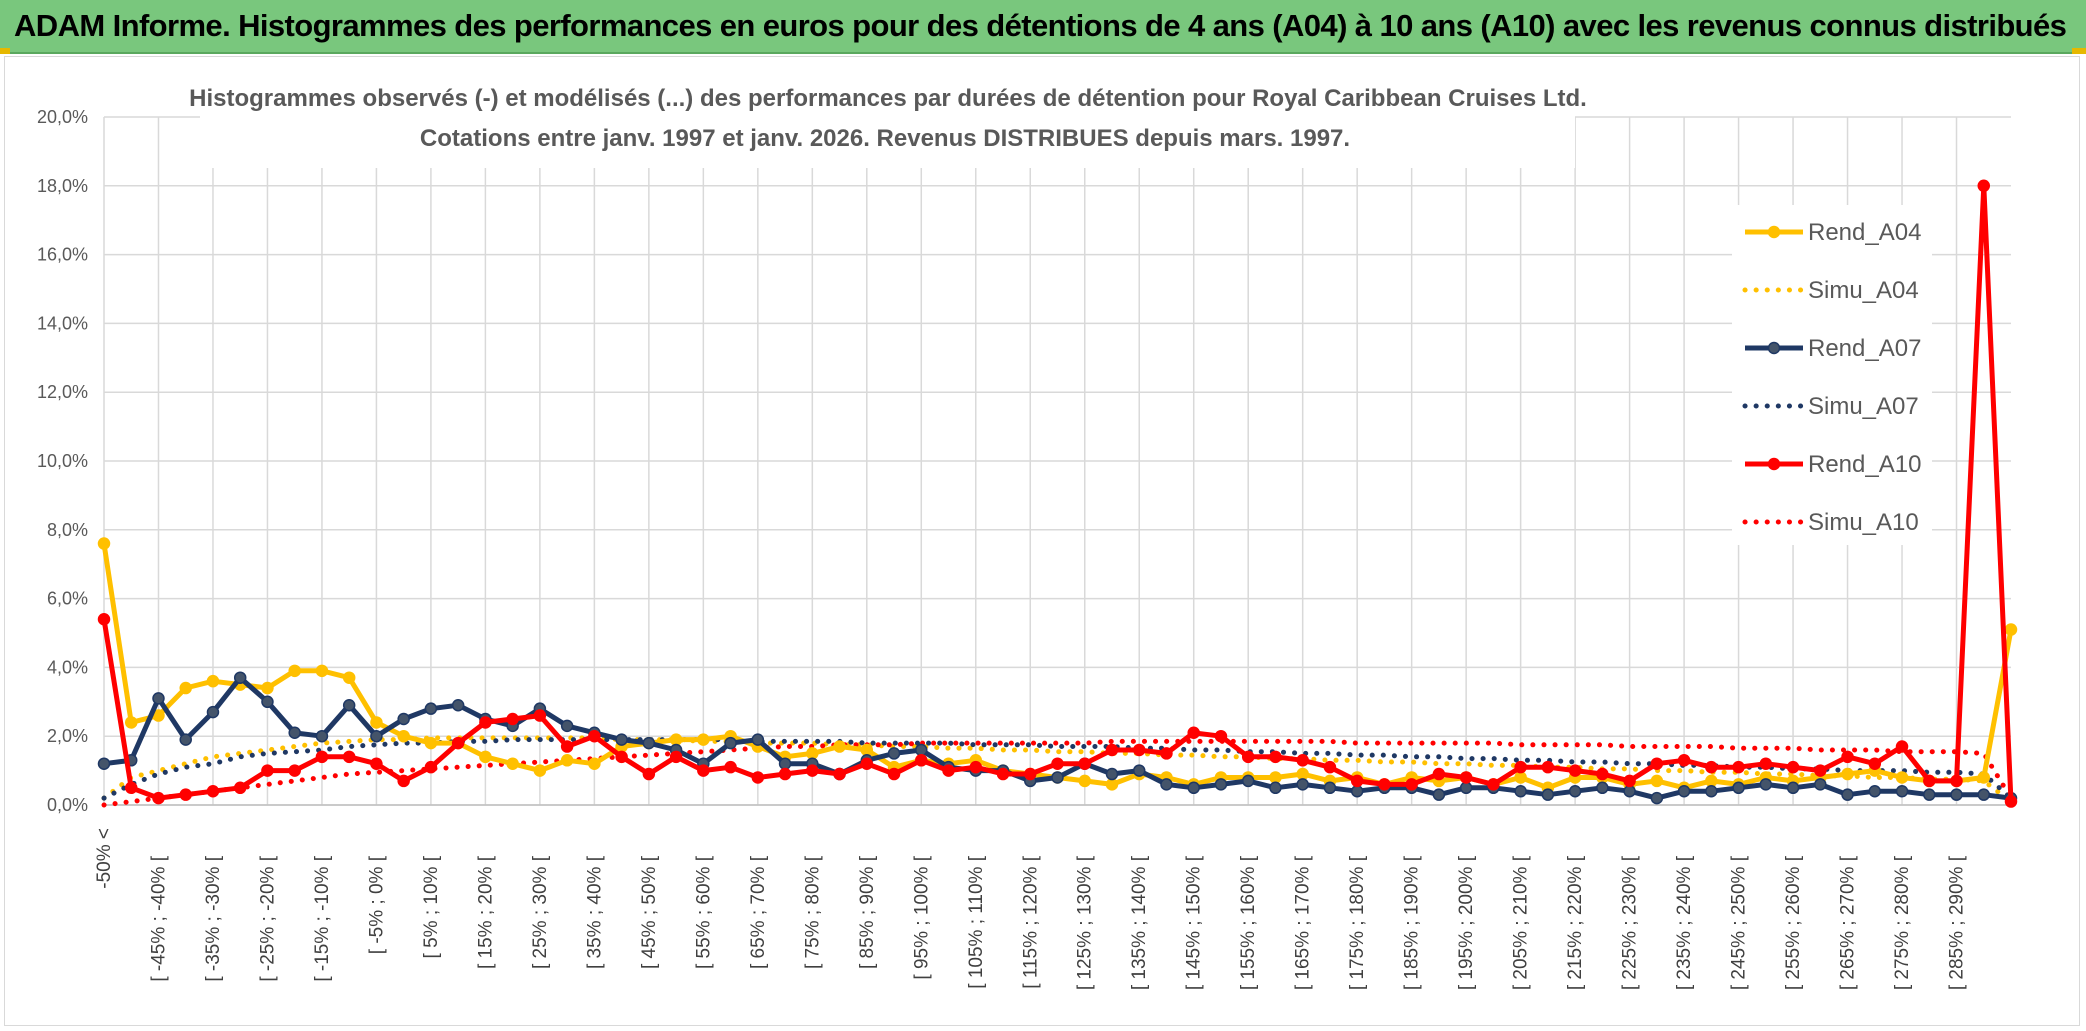 The image size is (2086, 1031). Describe the element at coordinates (1248, 922) in the screenshot. I see `x-tick-label: [ 155% ; 160% [` at that location.